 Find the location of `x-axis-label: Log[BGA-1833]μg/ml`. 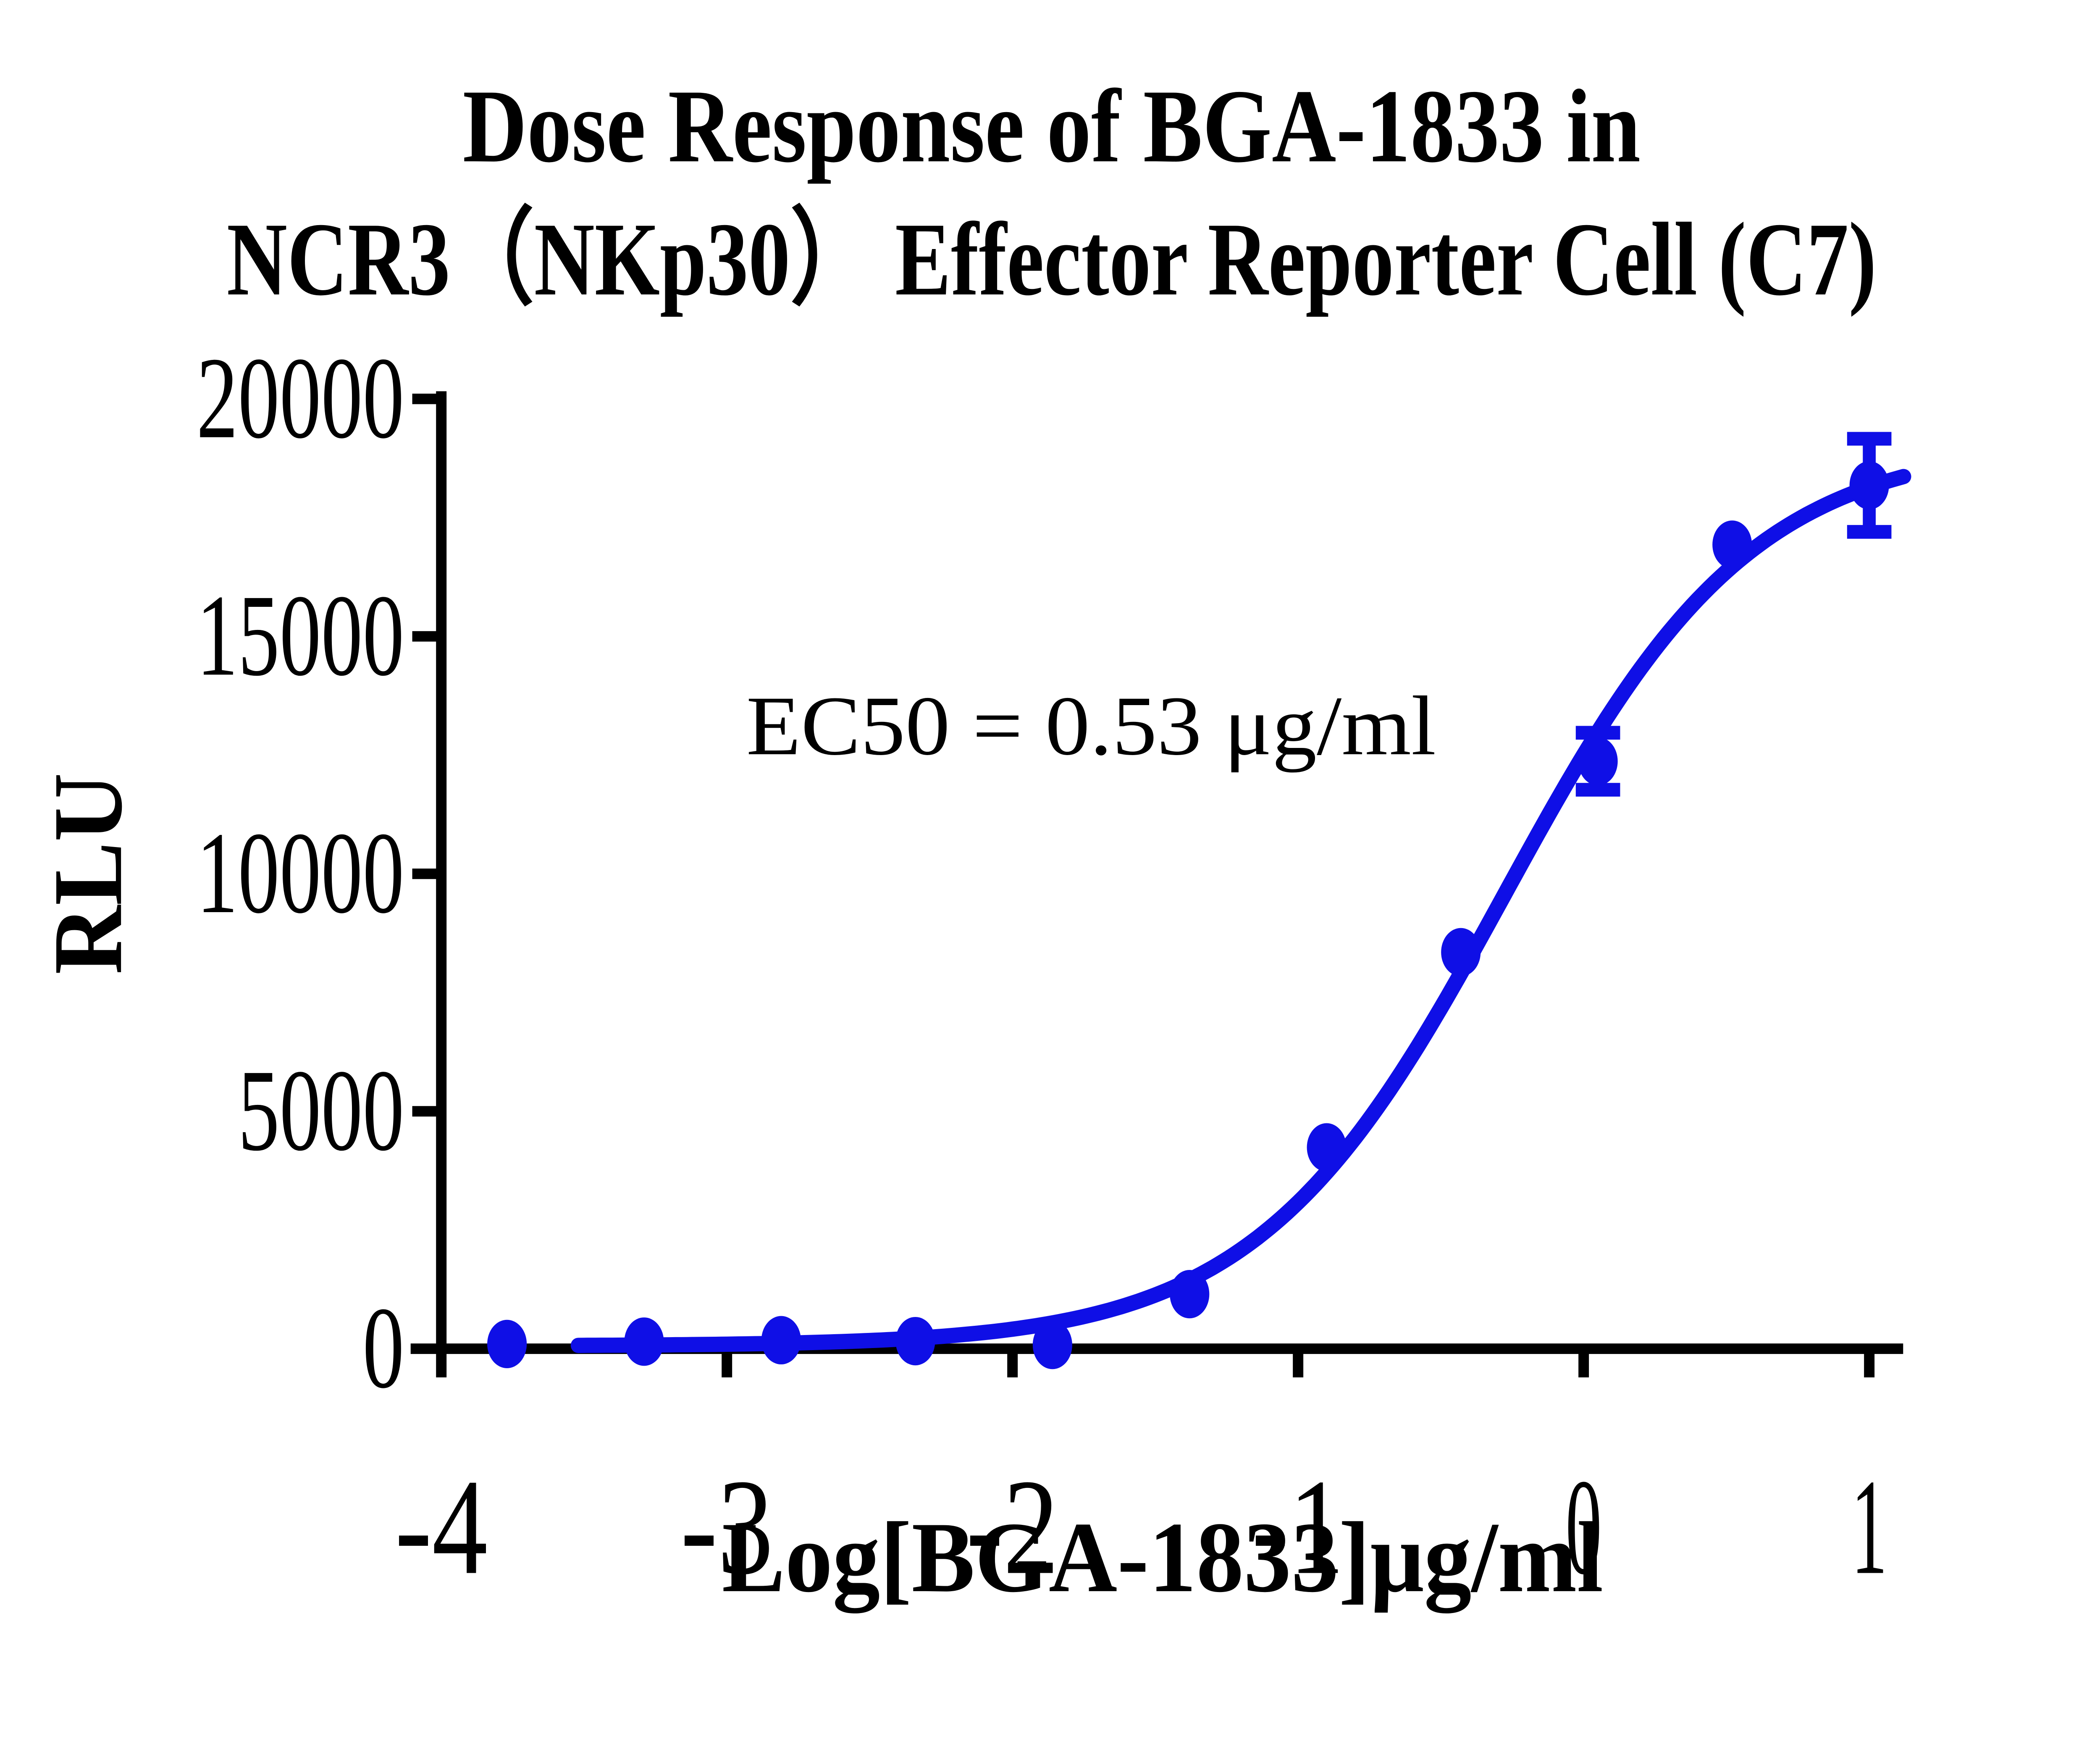

x-axis-label: Log[BGA-1833]μg/ml is located at coordinates (1163, 1557).